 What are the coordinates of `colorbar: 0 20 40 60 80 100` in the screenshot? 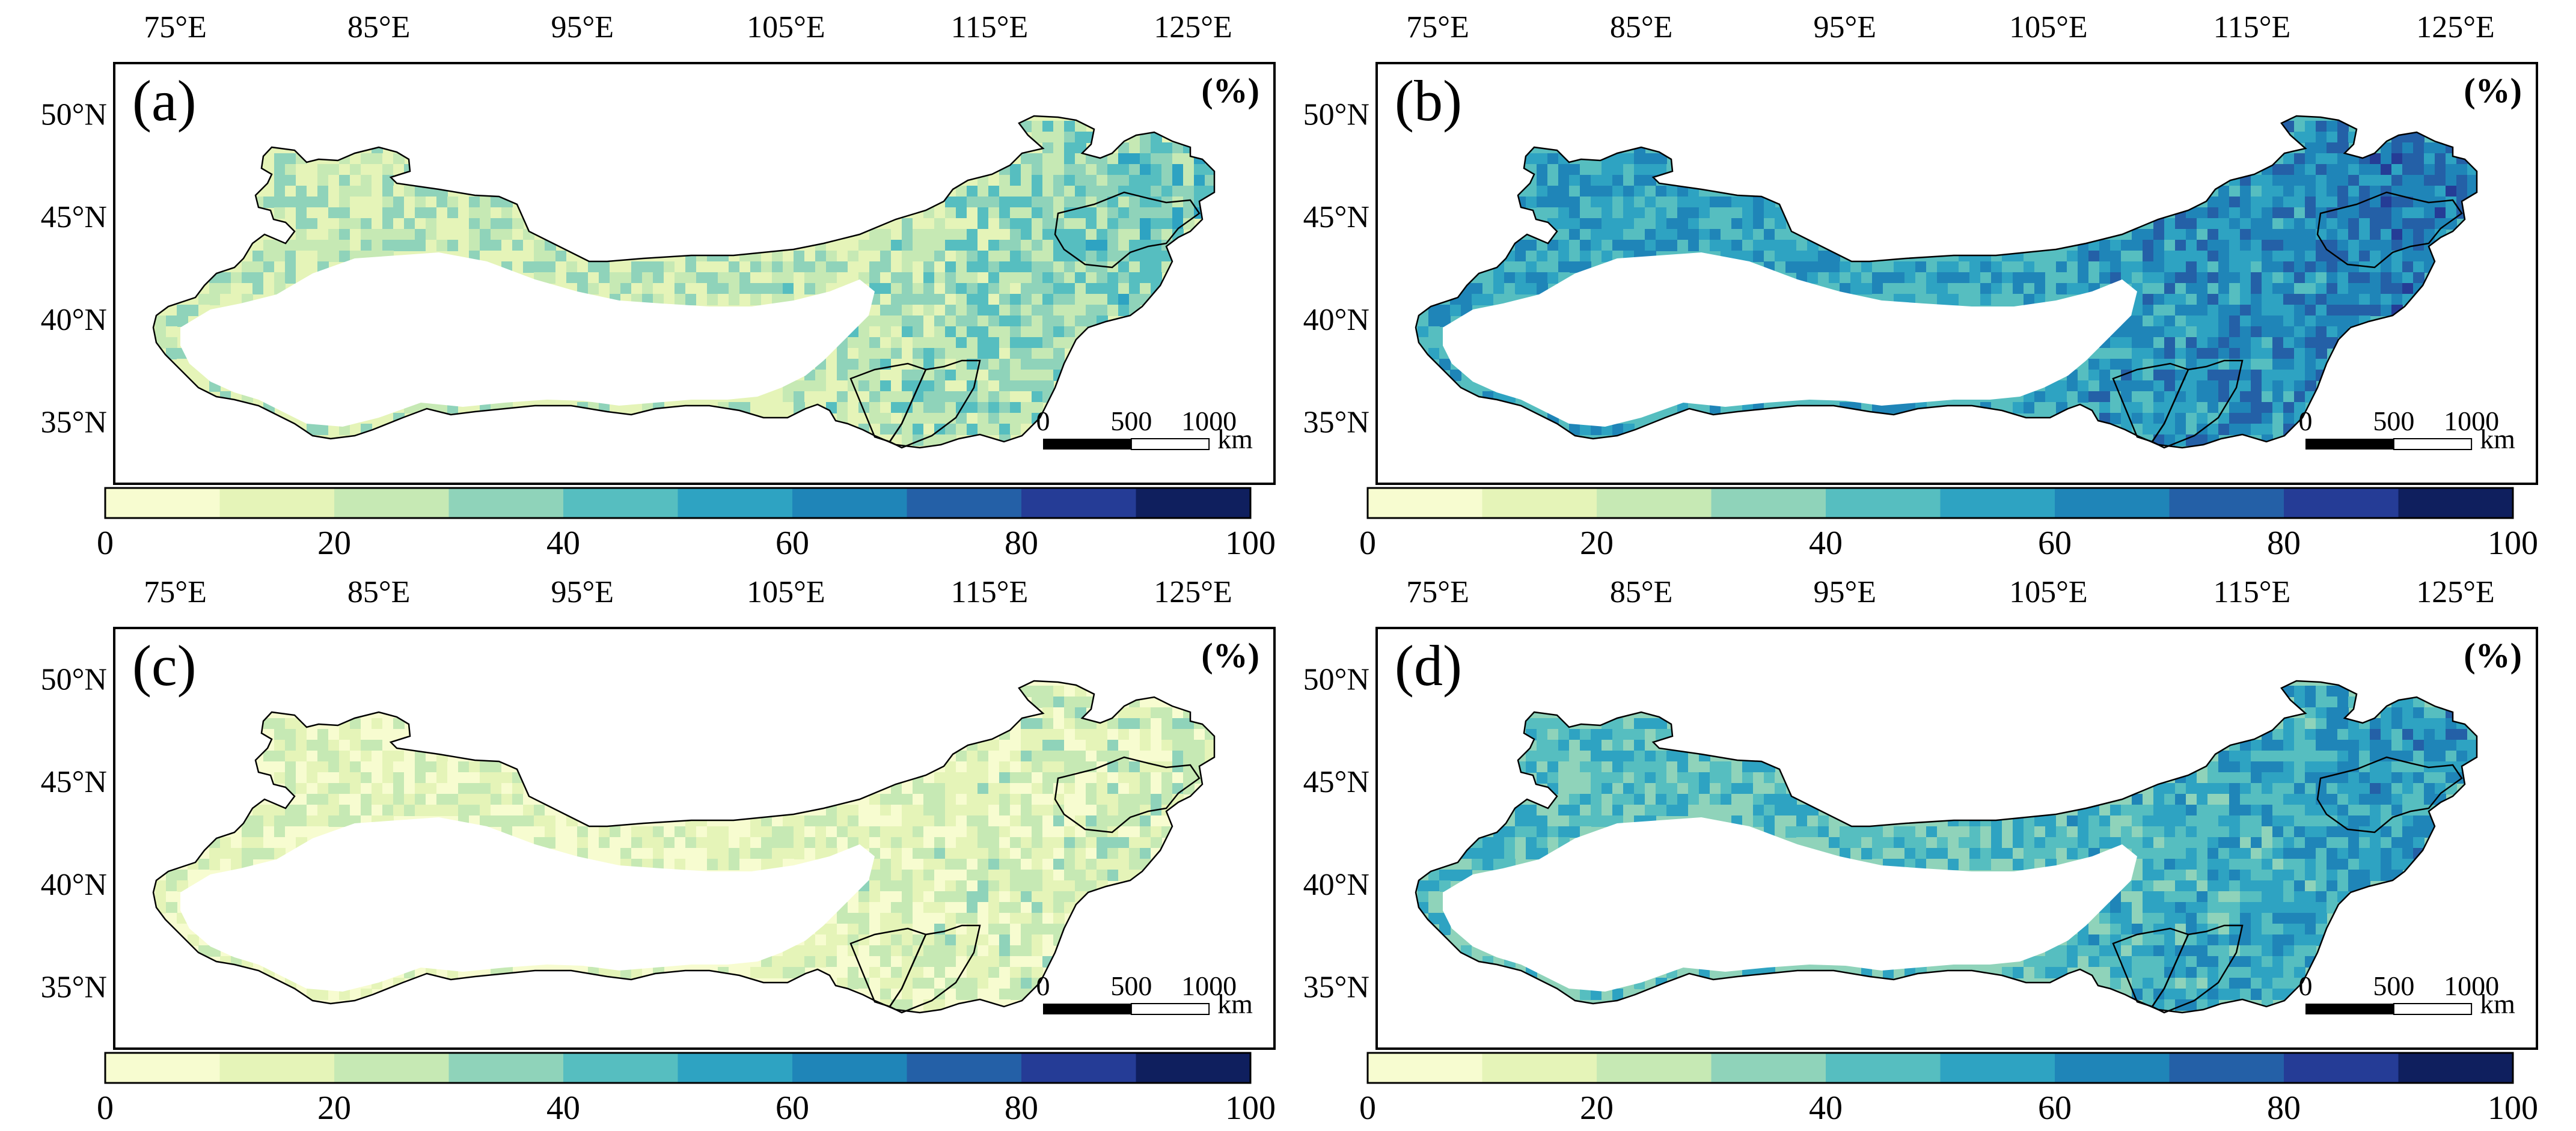 It's located at (1948, 524).